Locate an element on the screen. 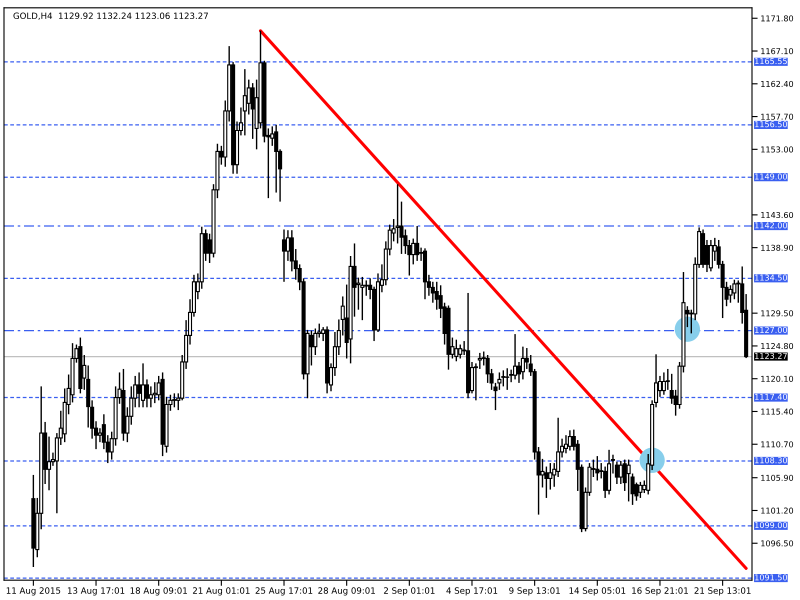  ref-line-label: 1156.50 is located at coordinates (771, 124).